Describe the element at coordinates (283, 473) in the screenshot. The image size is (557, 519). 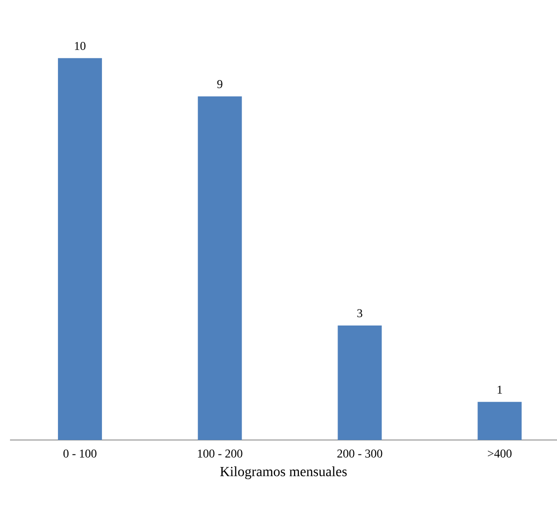
I see `x-axis-title: Kilogramos mensuales` at that location.